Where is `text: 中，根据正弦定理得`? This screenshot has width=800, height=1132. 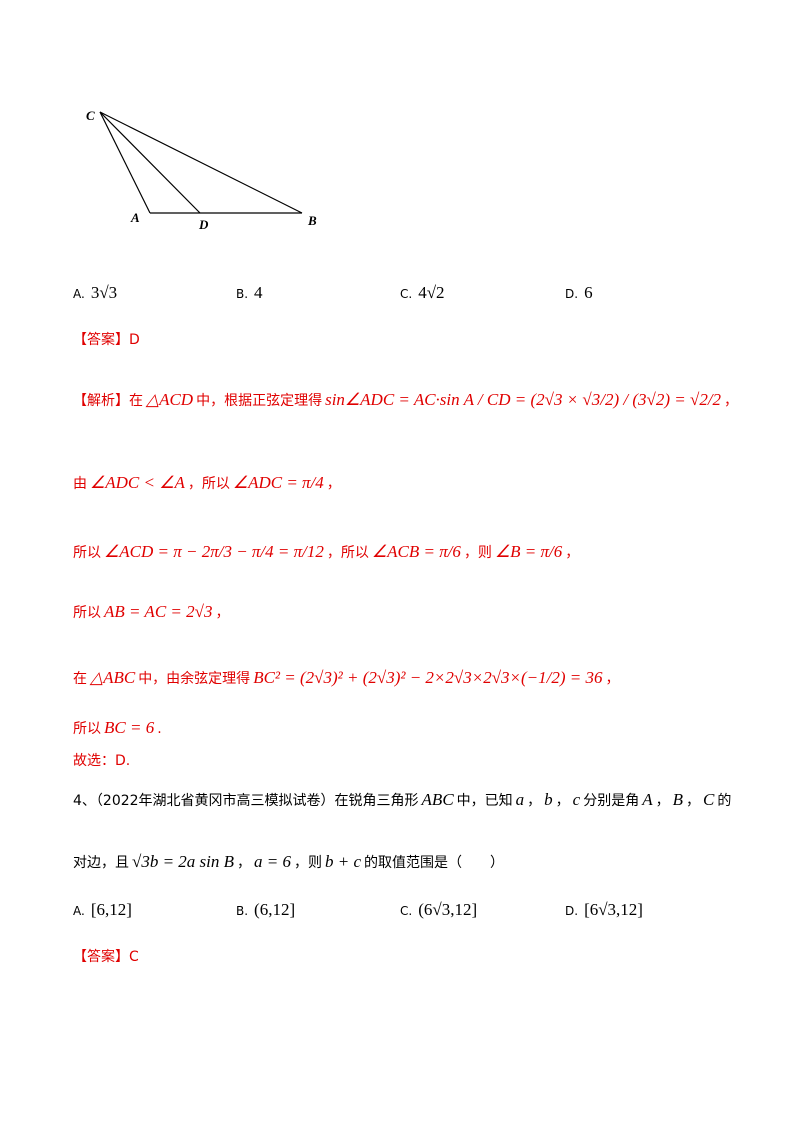
text: 中，根据正弦定理得 is located at coordinates (259, 401).